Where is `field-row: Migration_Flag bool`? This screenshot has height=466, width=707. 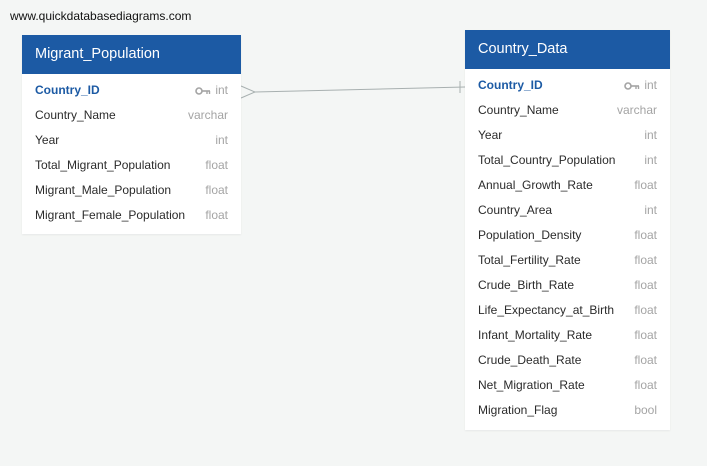 field-row: Migration_Flag bool is located at coordinates (567, 410).